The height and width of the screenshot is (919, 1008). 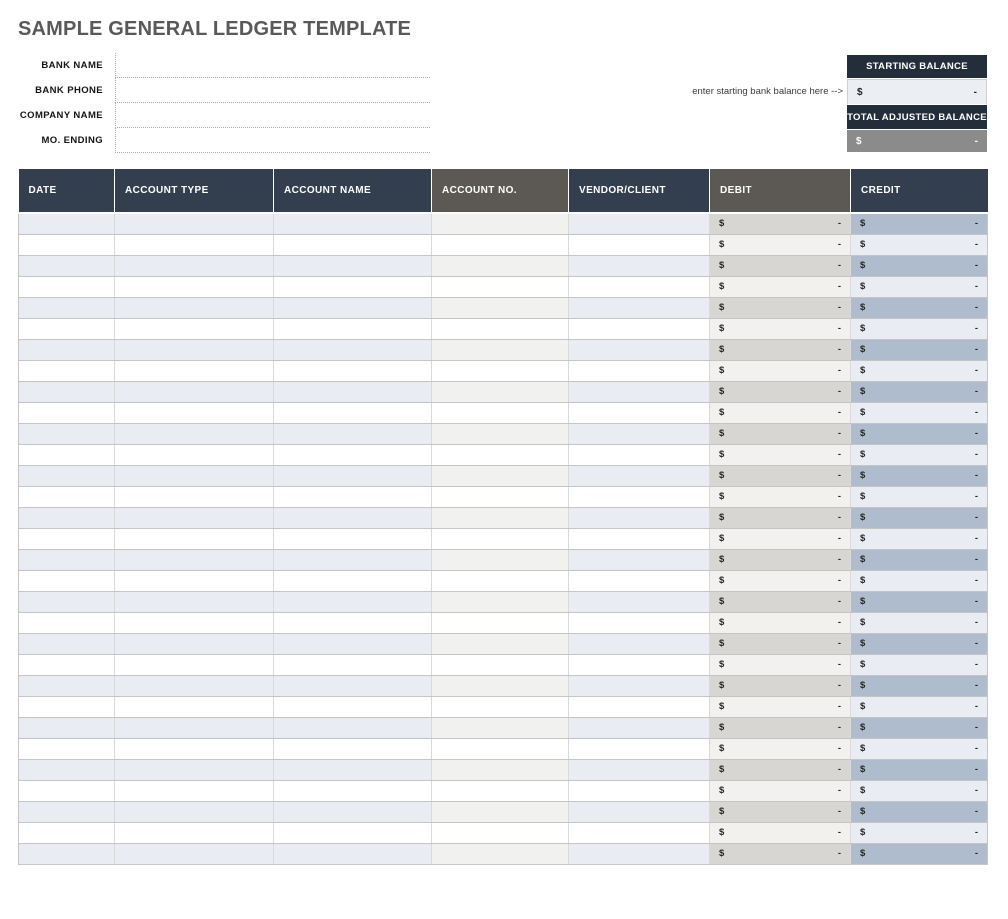 I want to click on mo-ending-field, so click(x=272, y=140).